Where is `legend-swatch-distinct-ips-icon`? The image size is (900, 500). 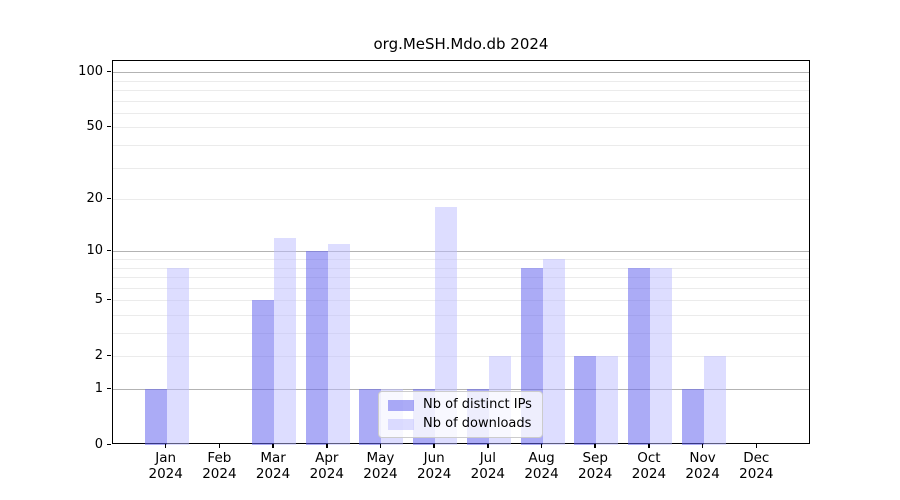
legend-swatch-distinct-ips-icon is located at coordinates (401, 405).